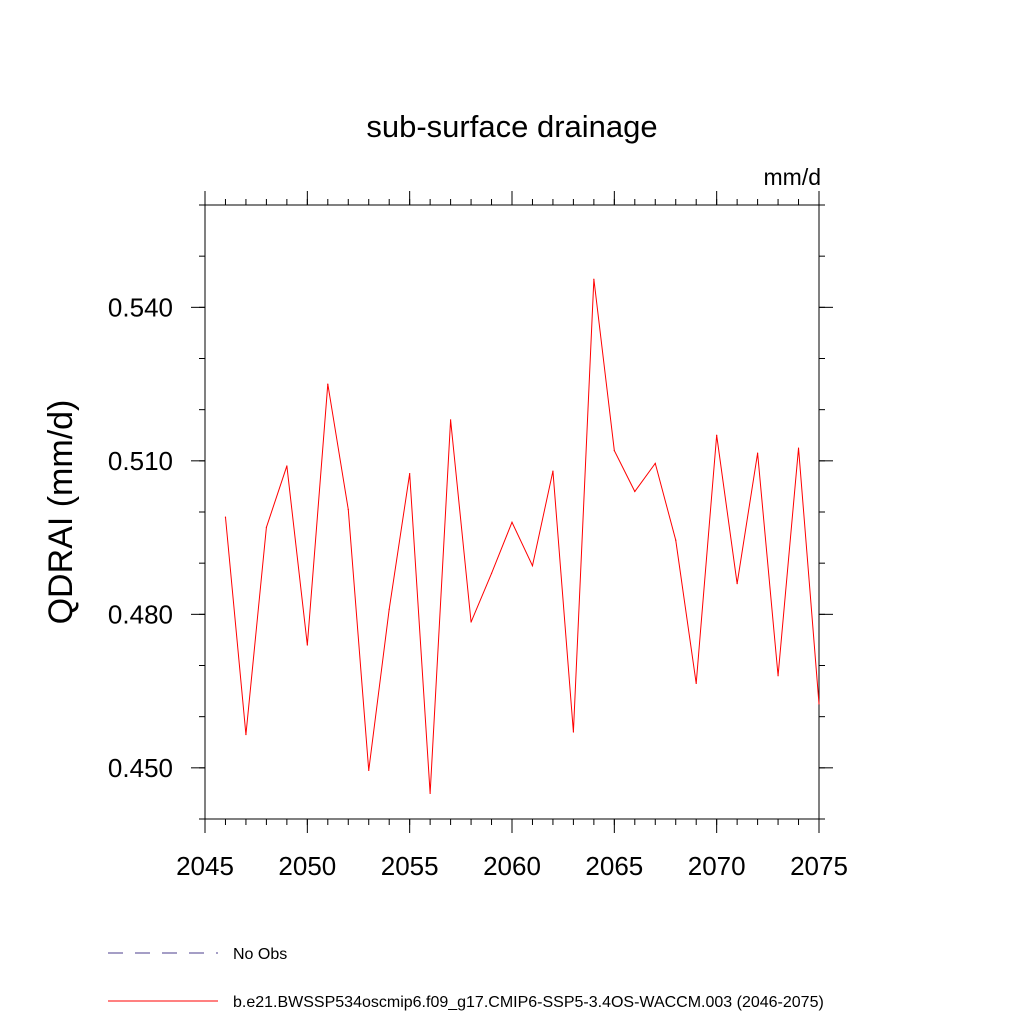 The image size is (1024, 1024). What do you see at coordinates (512, 866) in the screenshot?
I see `x-tick-label: 2060` at bounding box center [512, 866].